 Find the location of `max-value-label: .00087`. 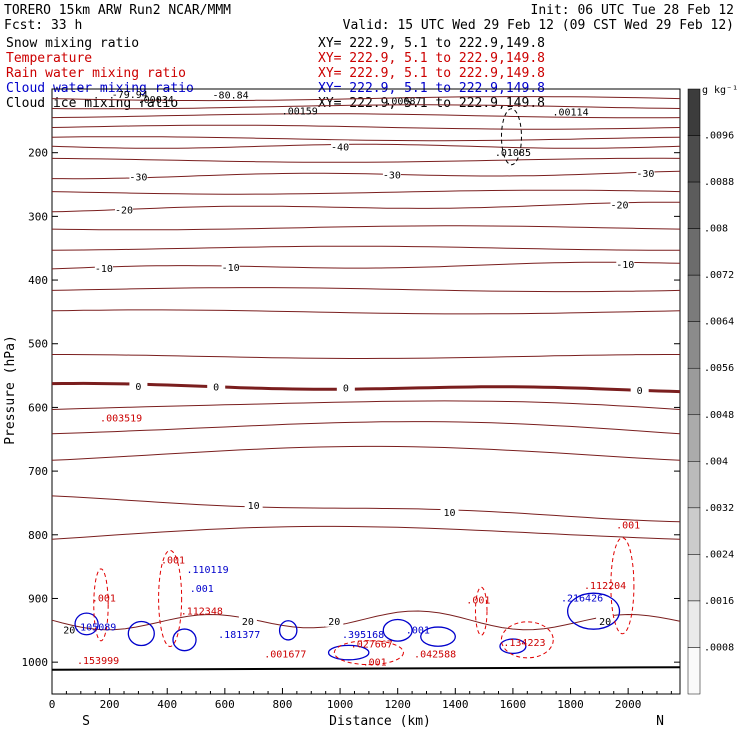

max-value-label: .00087 is located at coordinates (403, 101).